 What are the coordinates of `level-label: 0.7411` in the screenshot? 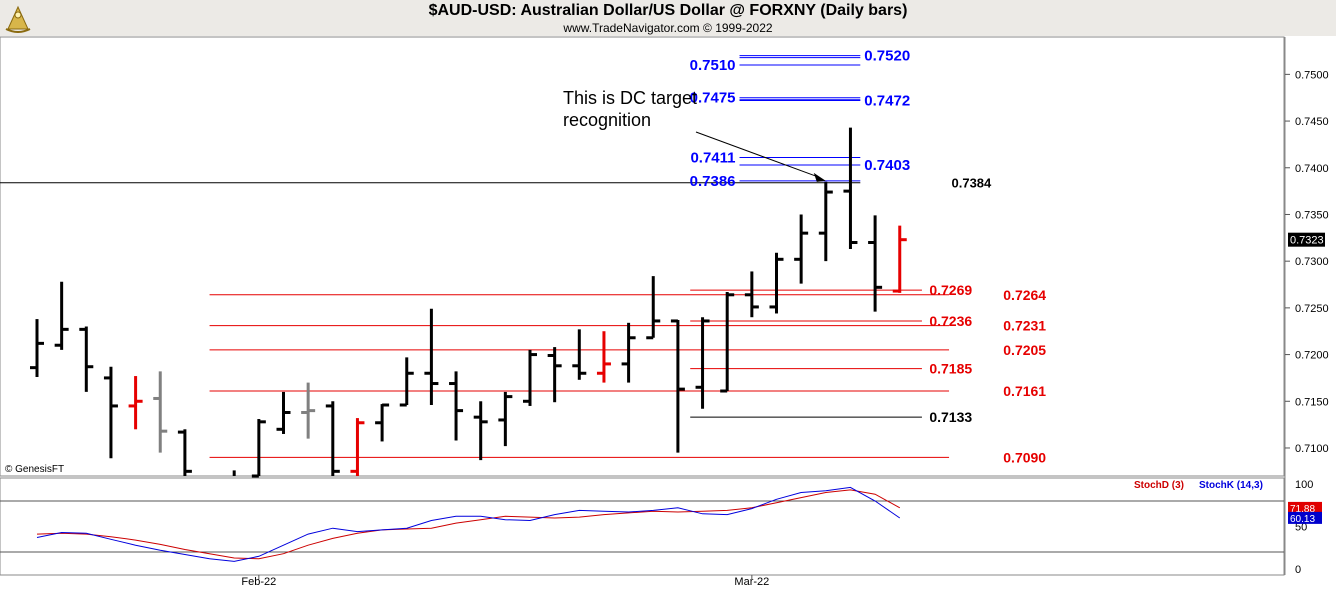 It's located at (712, 157).